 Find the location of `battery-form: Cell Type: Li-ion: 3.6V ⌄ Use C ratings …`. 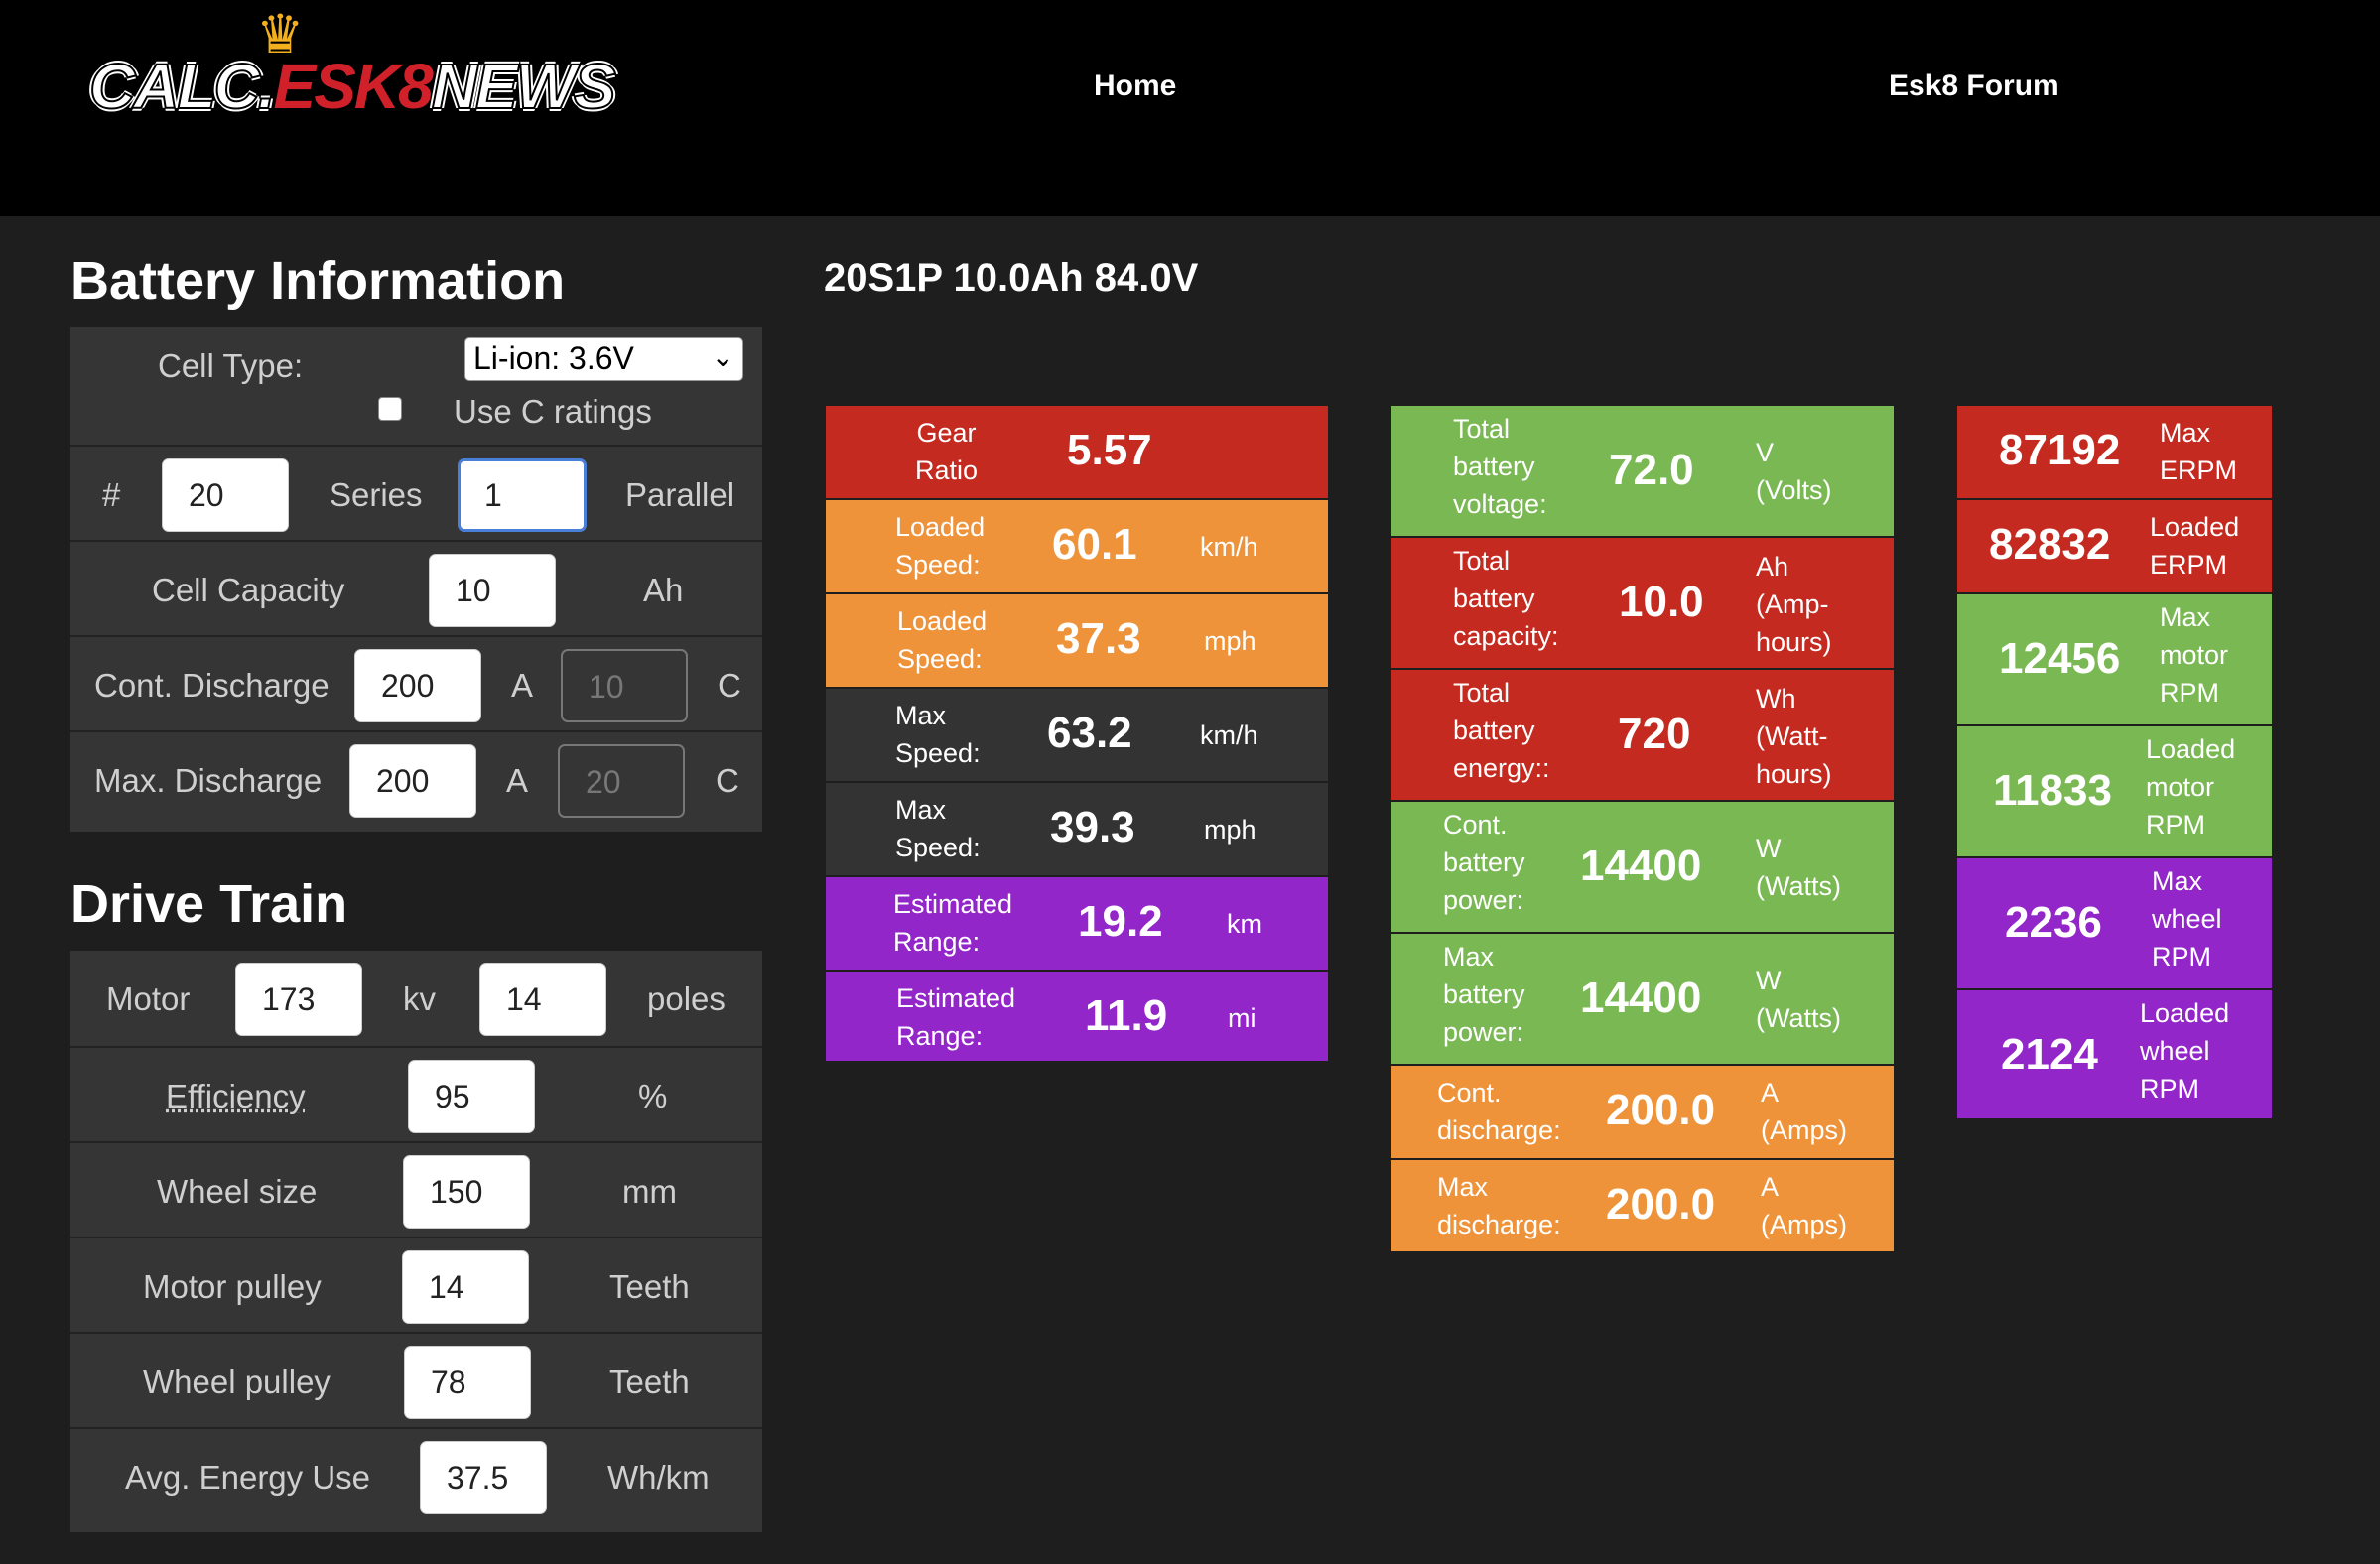

battery-form: Cell Type: Li-ion: 3.6V ⌄ Use C ratings … is located at coordinates (416, 579).